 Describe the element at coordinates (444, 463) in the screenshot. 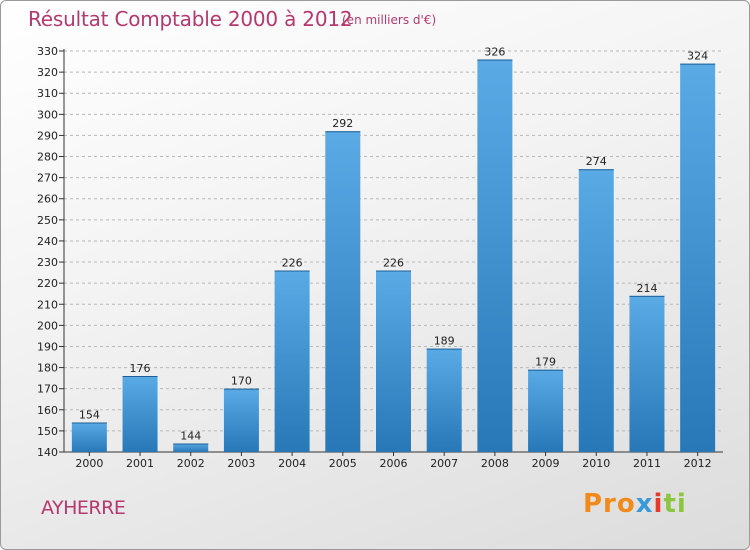

I see `x-tick-label: 2007` at that location.